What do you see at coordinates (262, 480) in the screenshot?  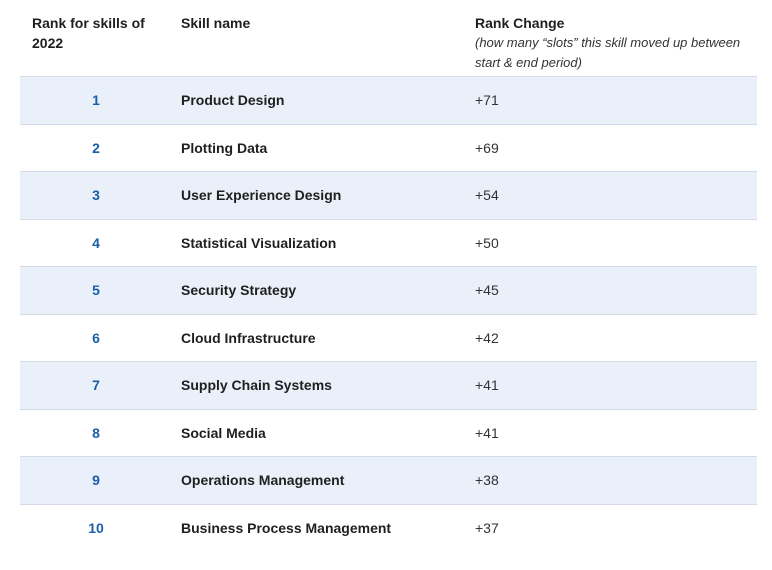 I see `skill-name-cell: Operations Management` at bounding box center [262, 480].